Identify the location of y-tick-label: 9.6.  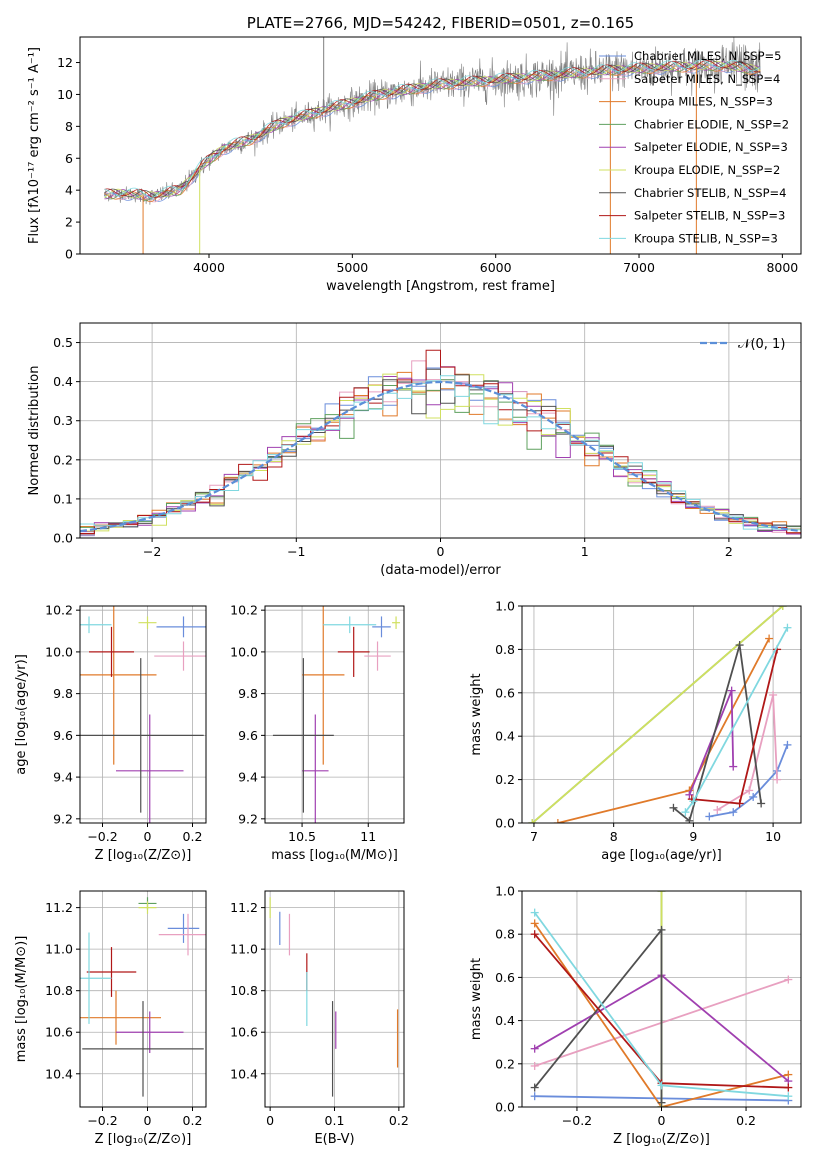
(63, 735).